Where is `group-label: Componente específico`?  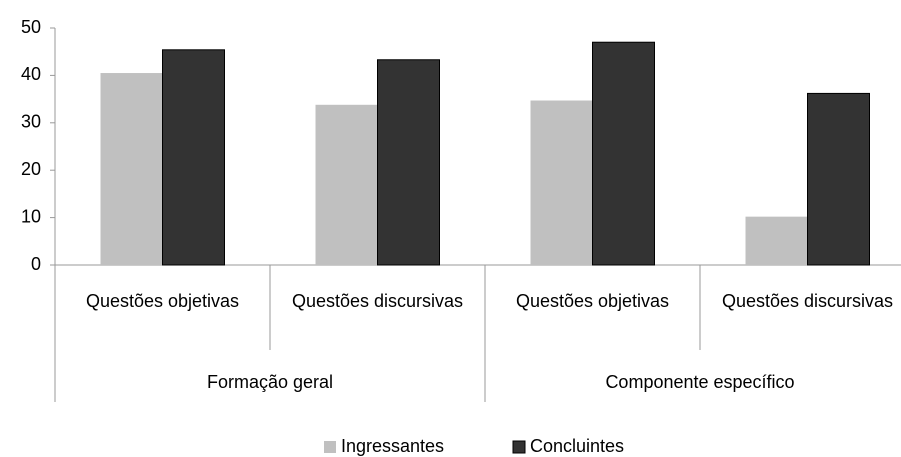
group-label: Componente específico is located at coordinates (699, 382).